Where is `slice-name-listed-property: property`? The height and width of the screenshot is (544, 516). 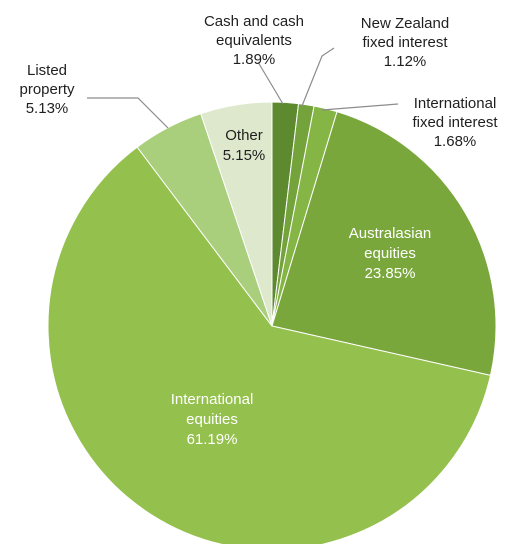
slice-name-listed-property: property is located at coordinates (47, 89).